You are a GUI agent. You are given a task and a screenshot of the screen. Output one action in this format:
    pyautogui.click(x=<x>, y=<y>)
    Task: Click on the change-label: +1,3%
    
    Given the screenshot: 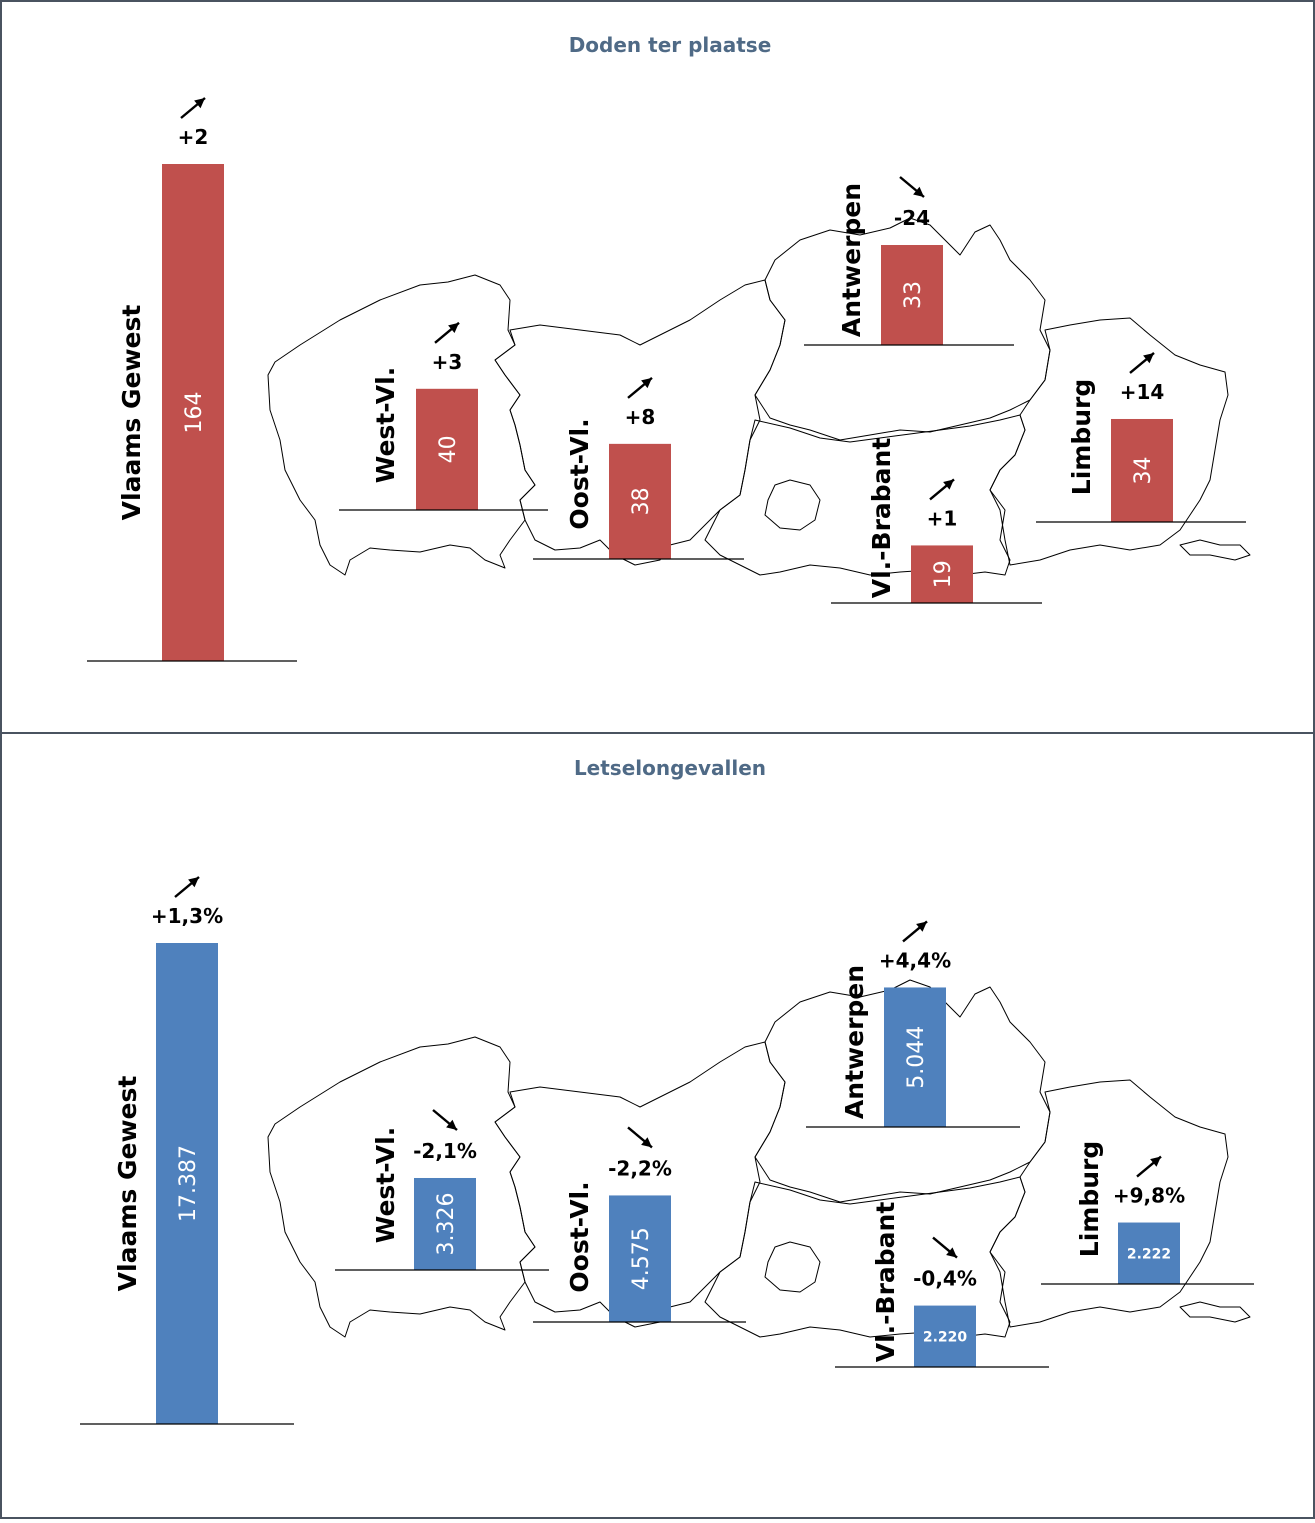 What is the action you would take?
    pyautogui.click(x=187, y=916)
    